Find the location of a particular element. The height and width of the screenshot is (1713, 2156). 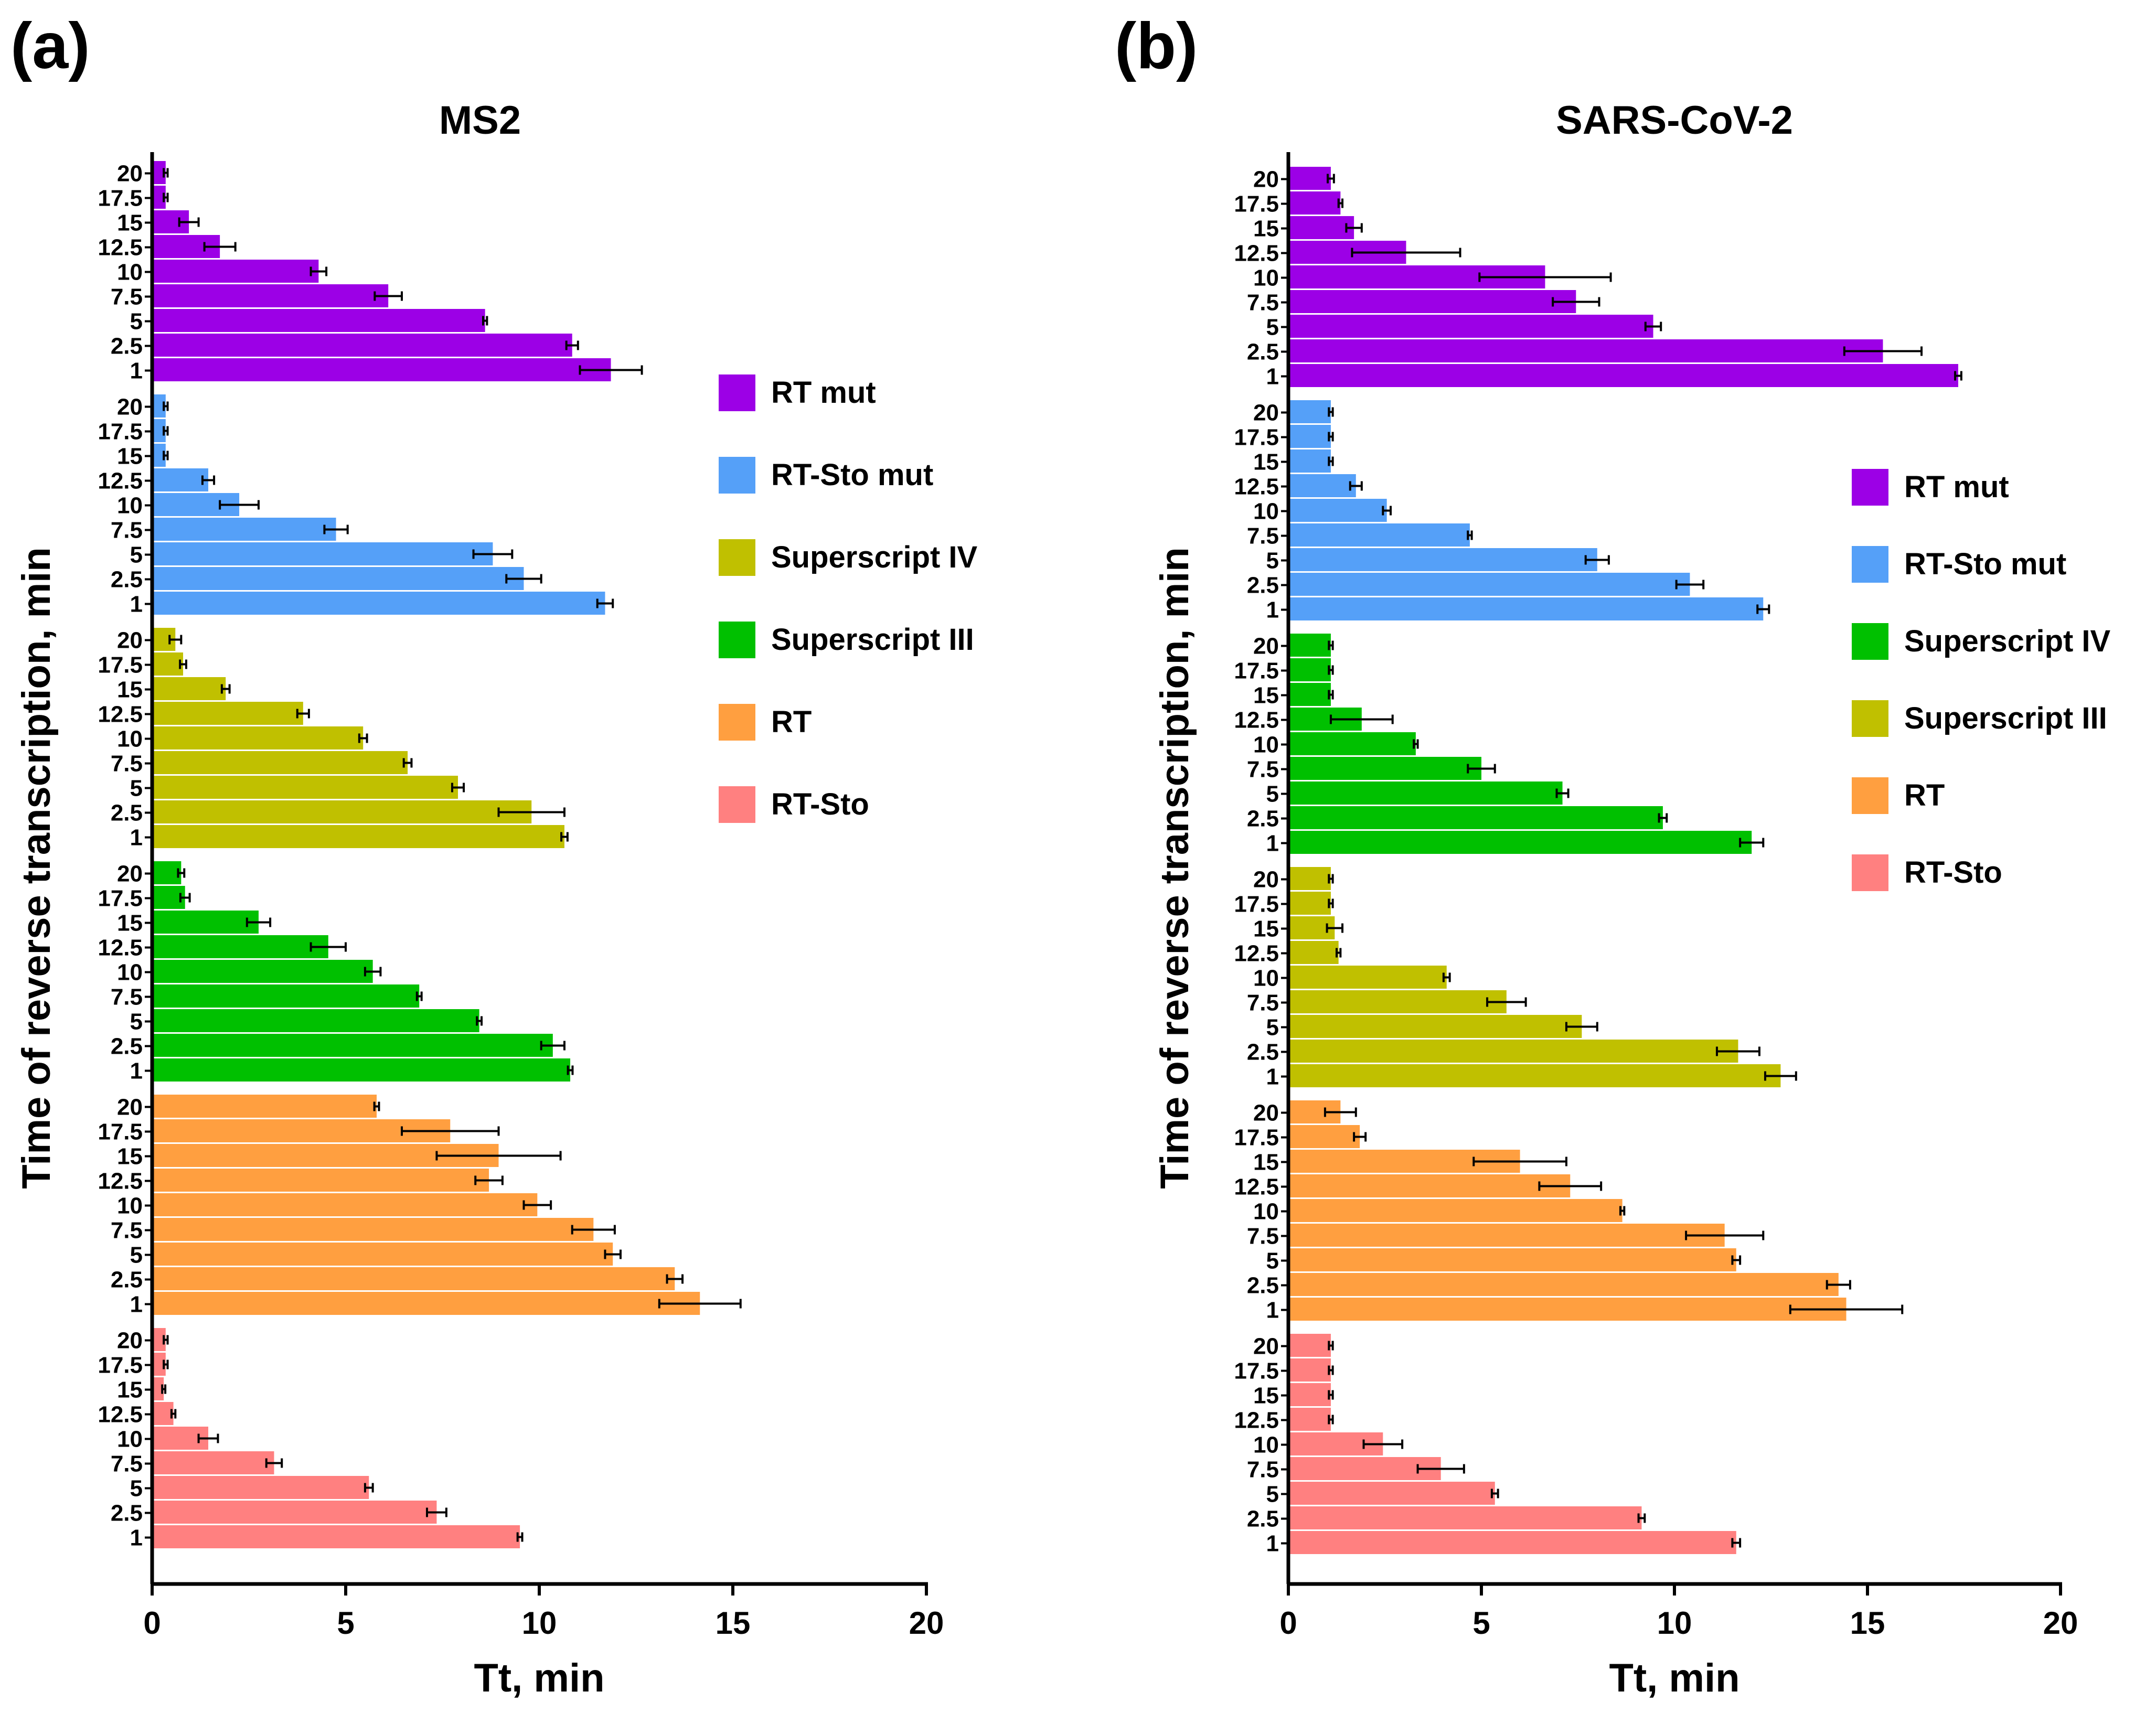

legend-label: Superscript III is located at coordinates (2005, 718).